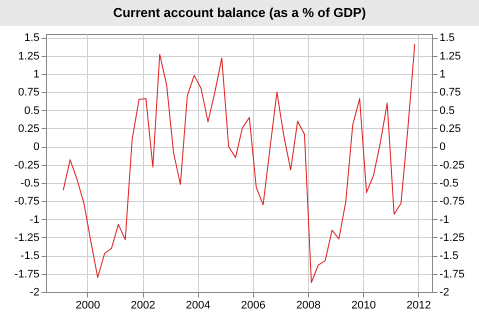 The width and height of the screenshot is (479, 321). What do you see at coordinates (88, 306) in the screenshot?
I see `x-tick-label: 2000` at bounding box center [88, 306].